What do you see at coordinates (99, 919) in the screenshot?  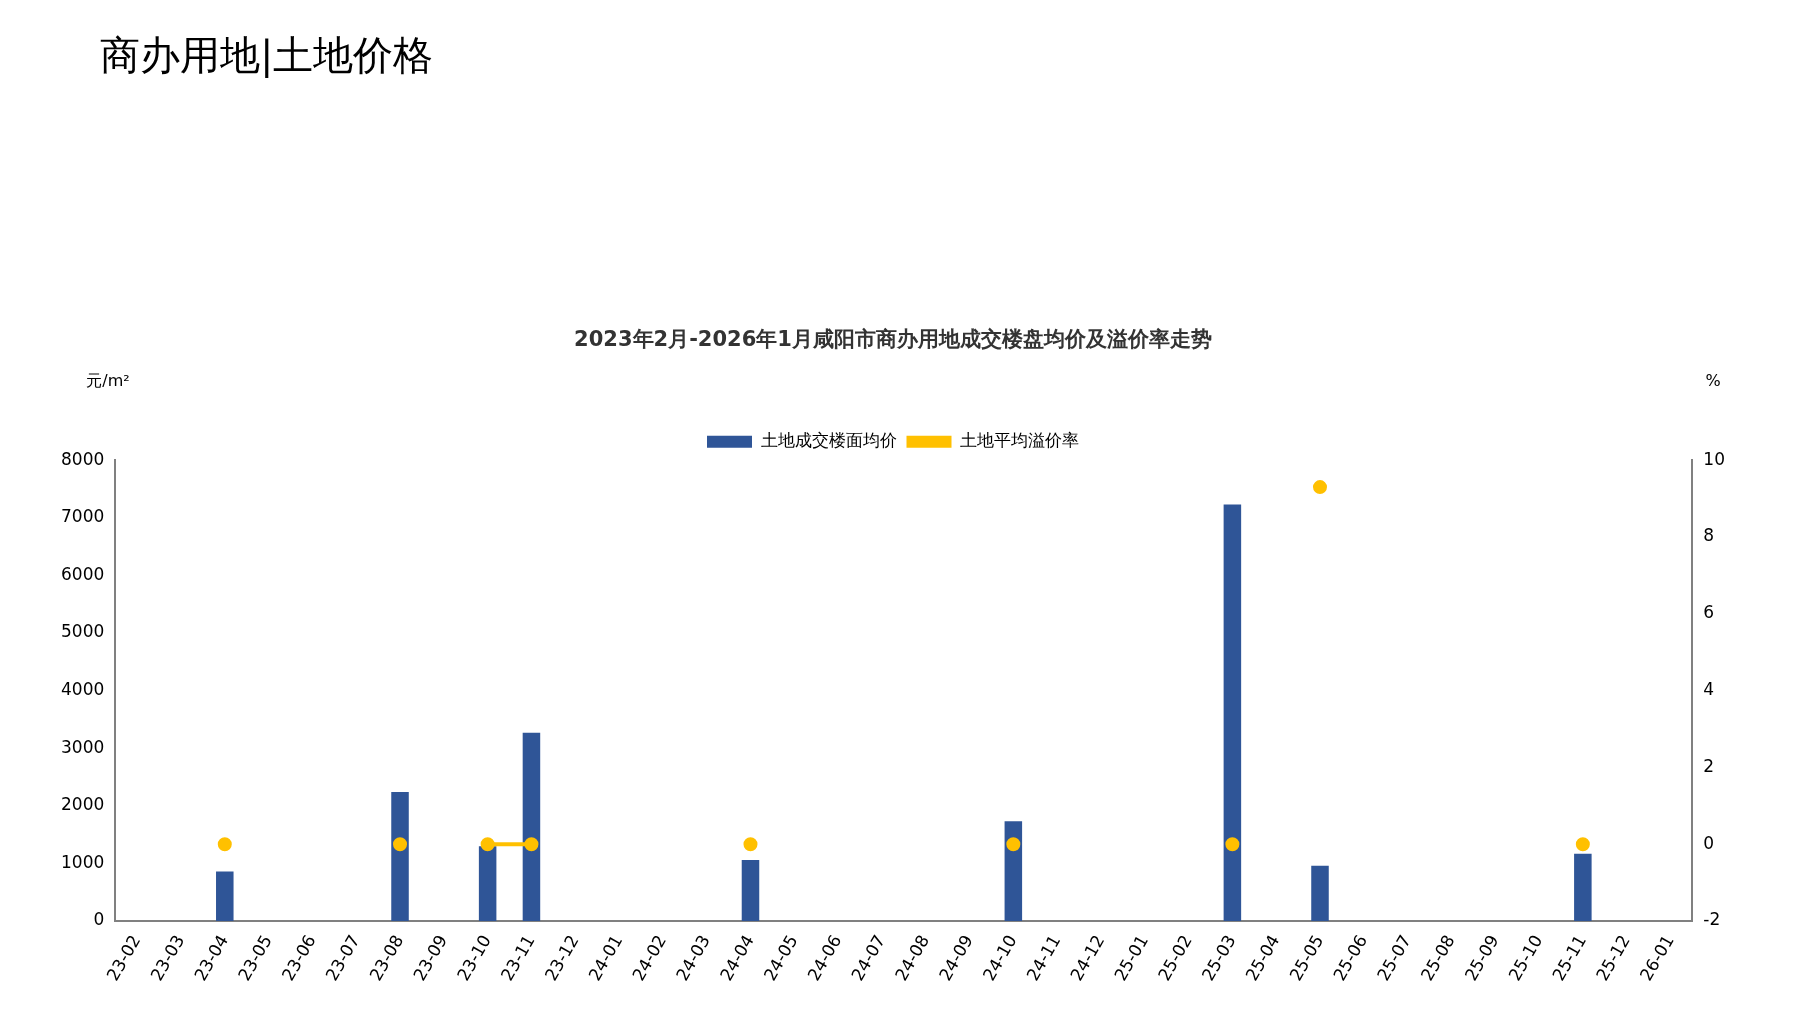 I see `y-tick-label: 0` at bounding box center [99, 919].